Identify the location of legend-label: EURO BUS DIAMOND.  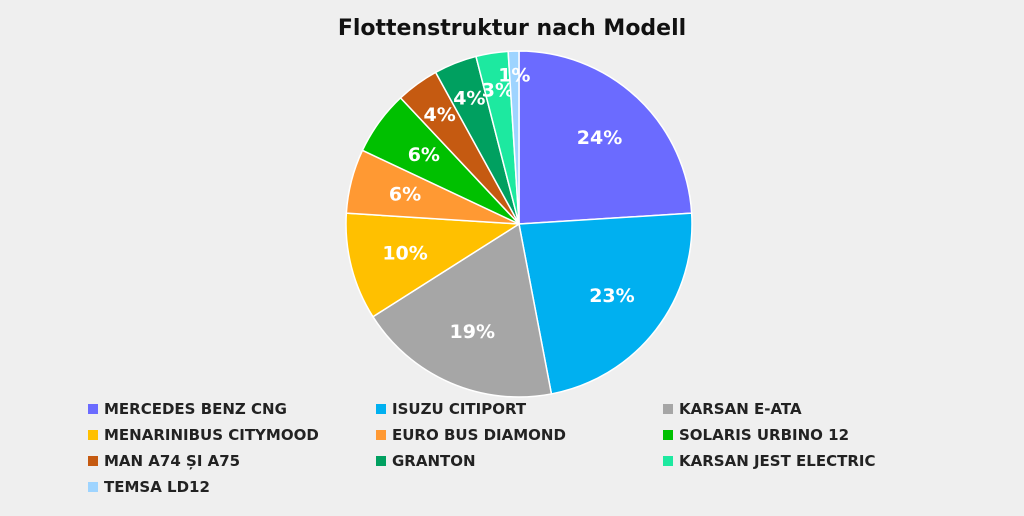
(479, 435).